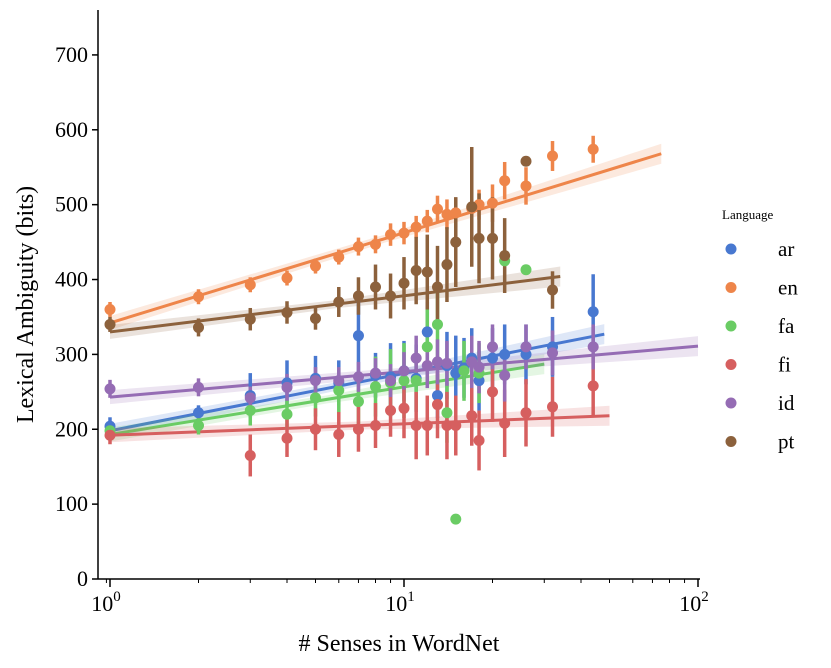 Image resolution: width=831 pixels, height=668 pixels. I want to click on y-tick-label: 200, so click(71, 428).